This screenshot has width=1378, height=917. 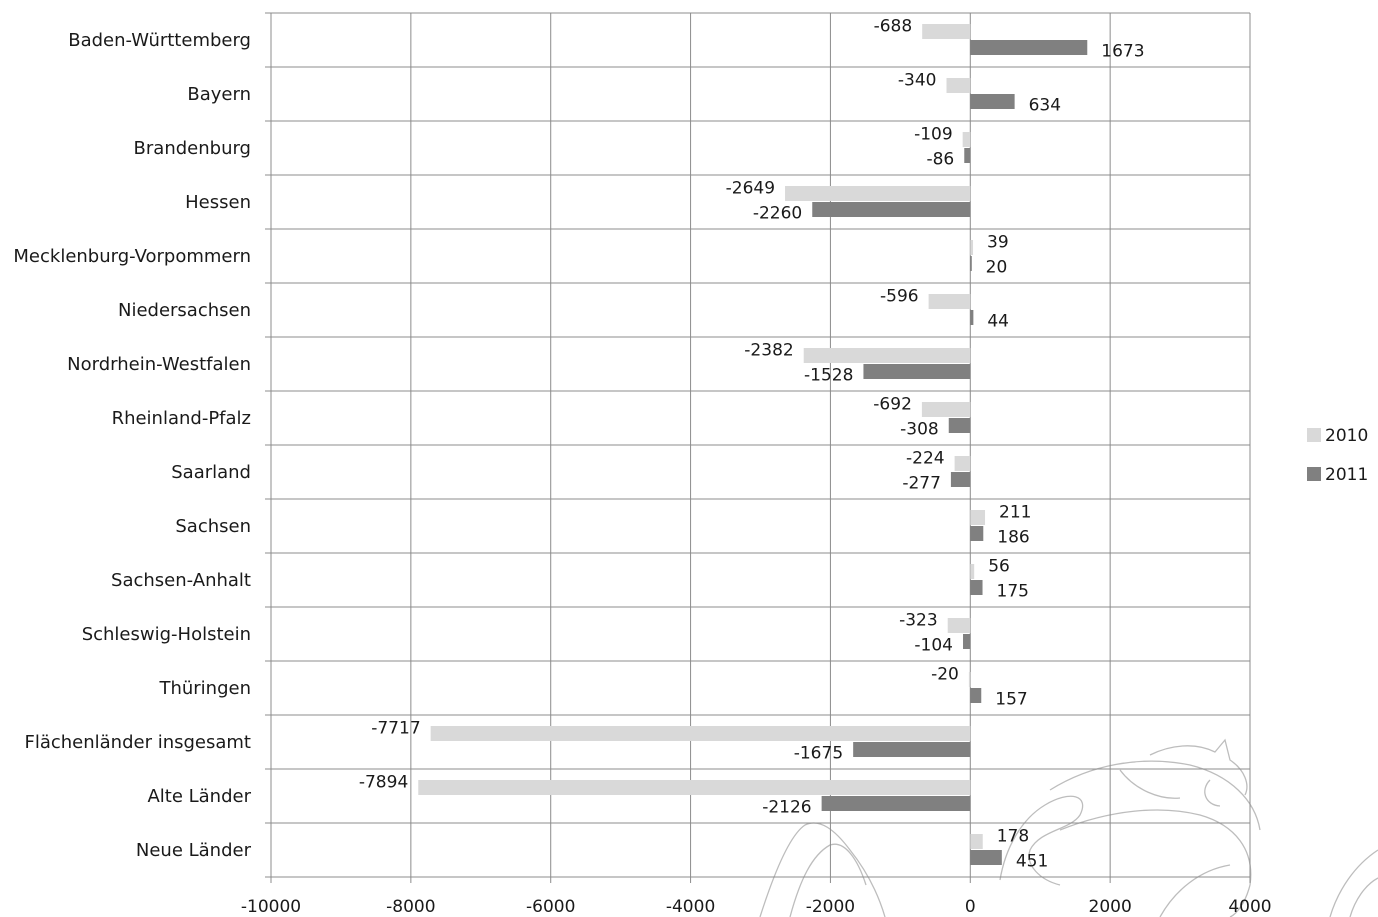 What do you see at coordinates (1068, 827) in the screenshot?
I see `lion-watermark` at bounding box center [1068, 827].